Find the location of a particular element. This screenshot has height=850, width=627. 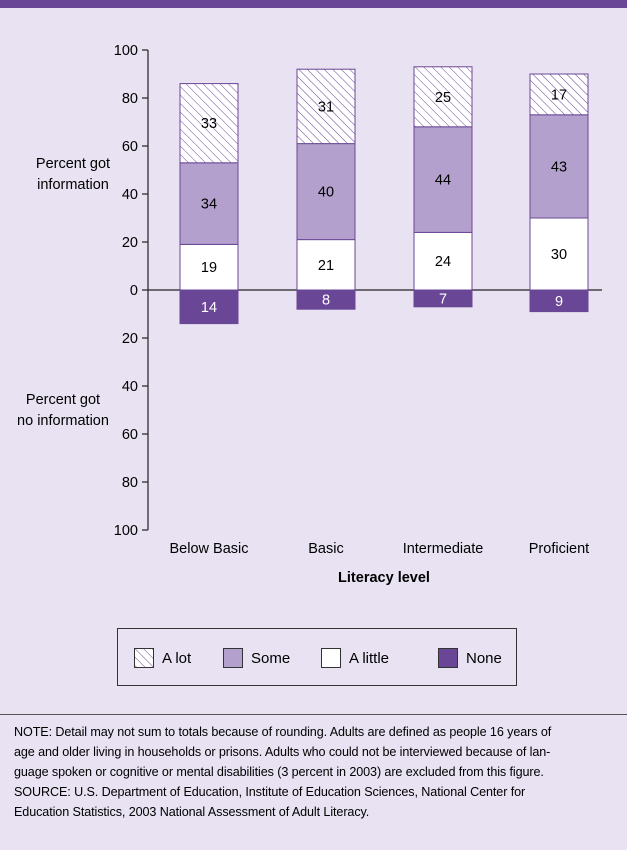

footnote-divider is located at coordinates (313, 714).